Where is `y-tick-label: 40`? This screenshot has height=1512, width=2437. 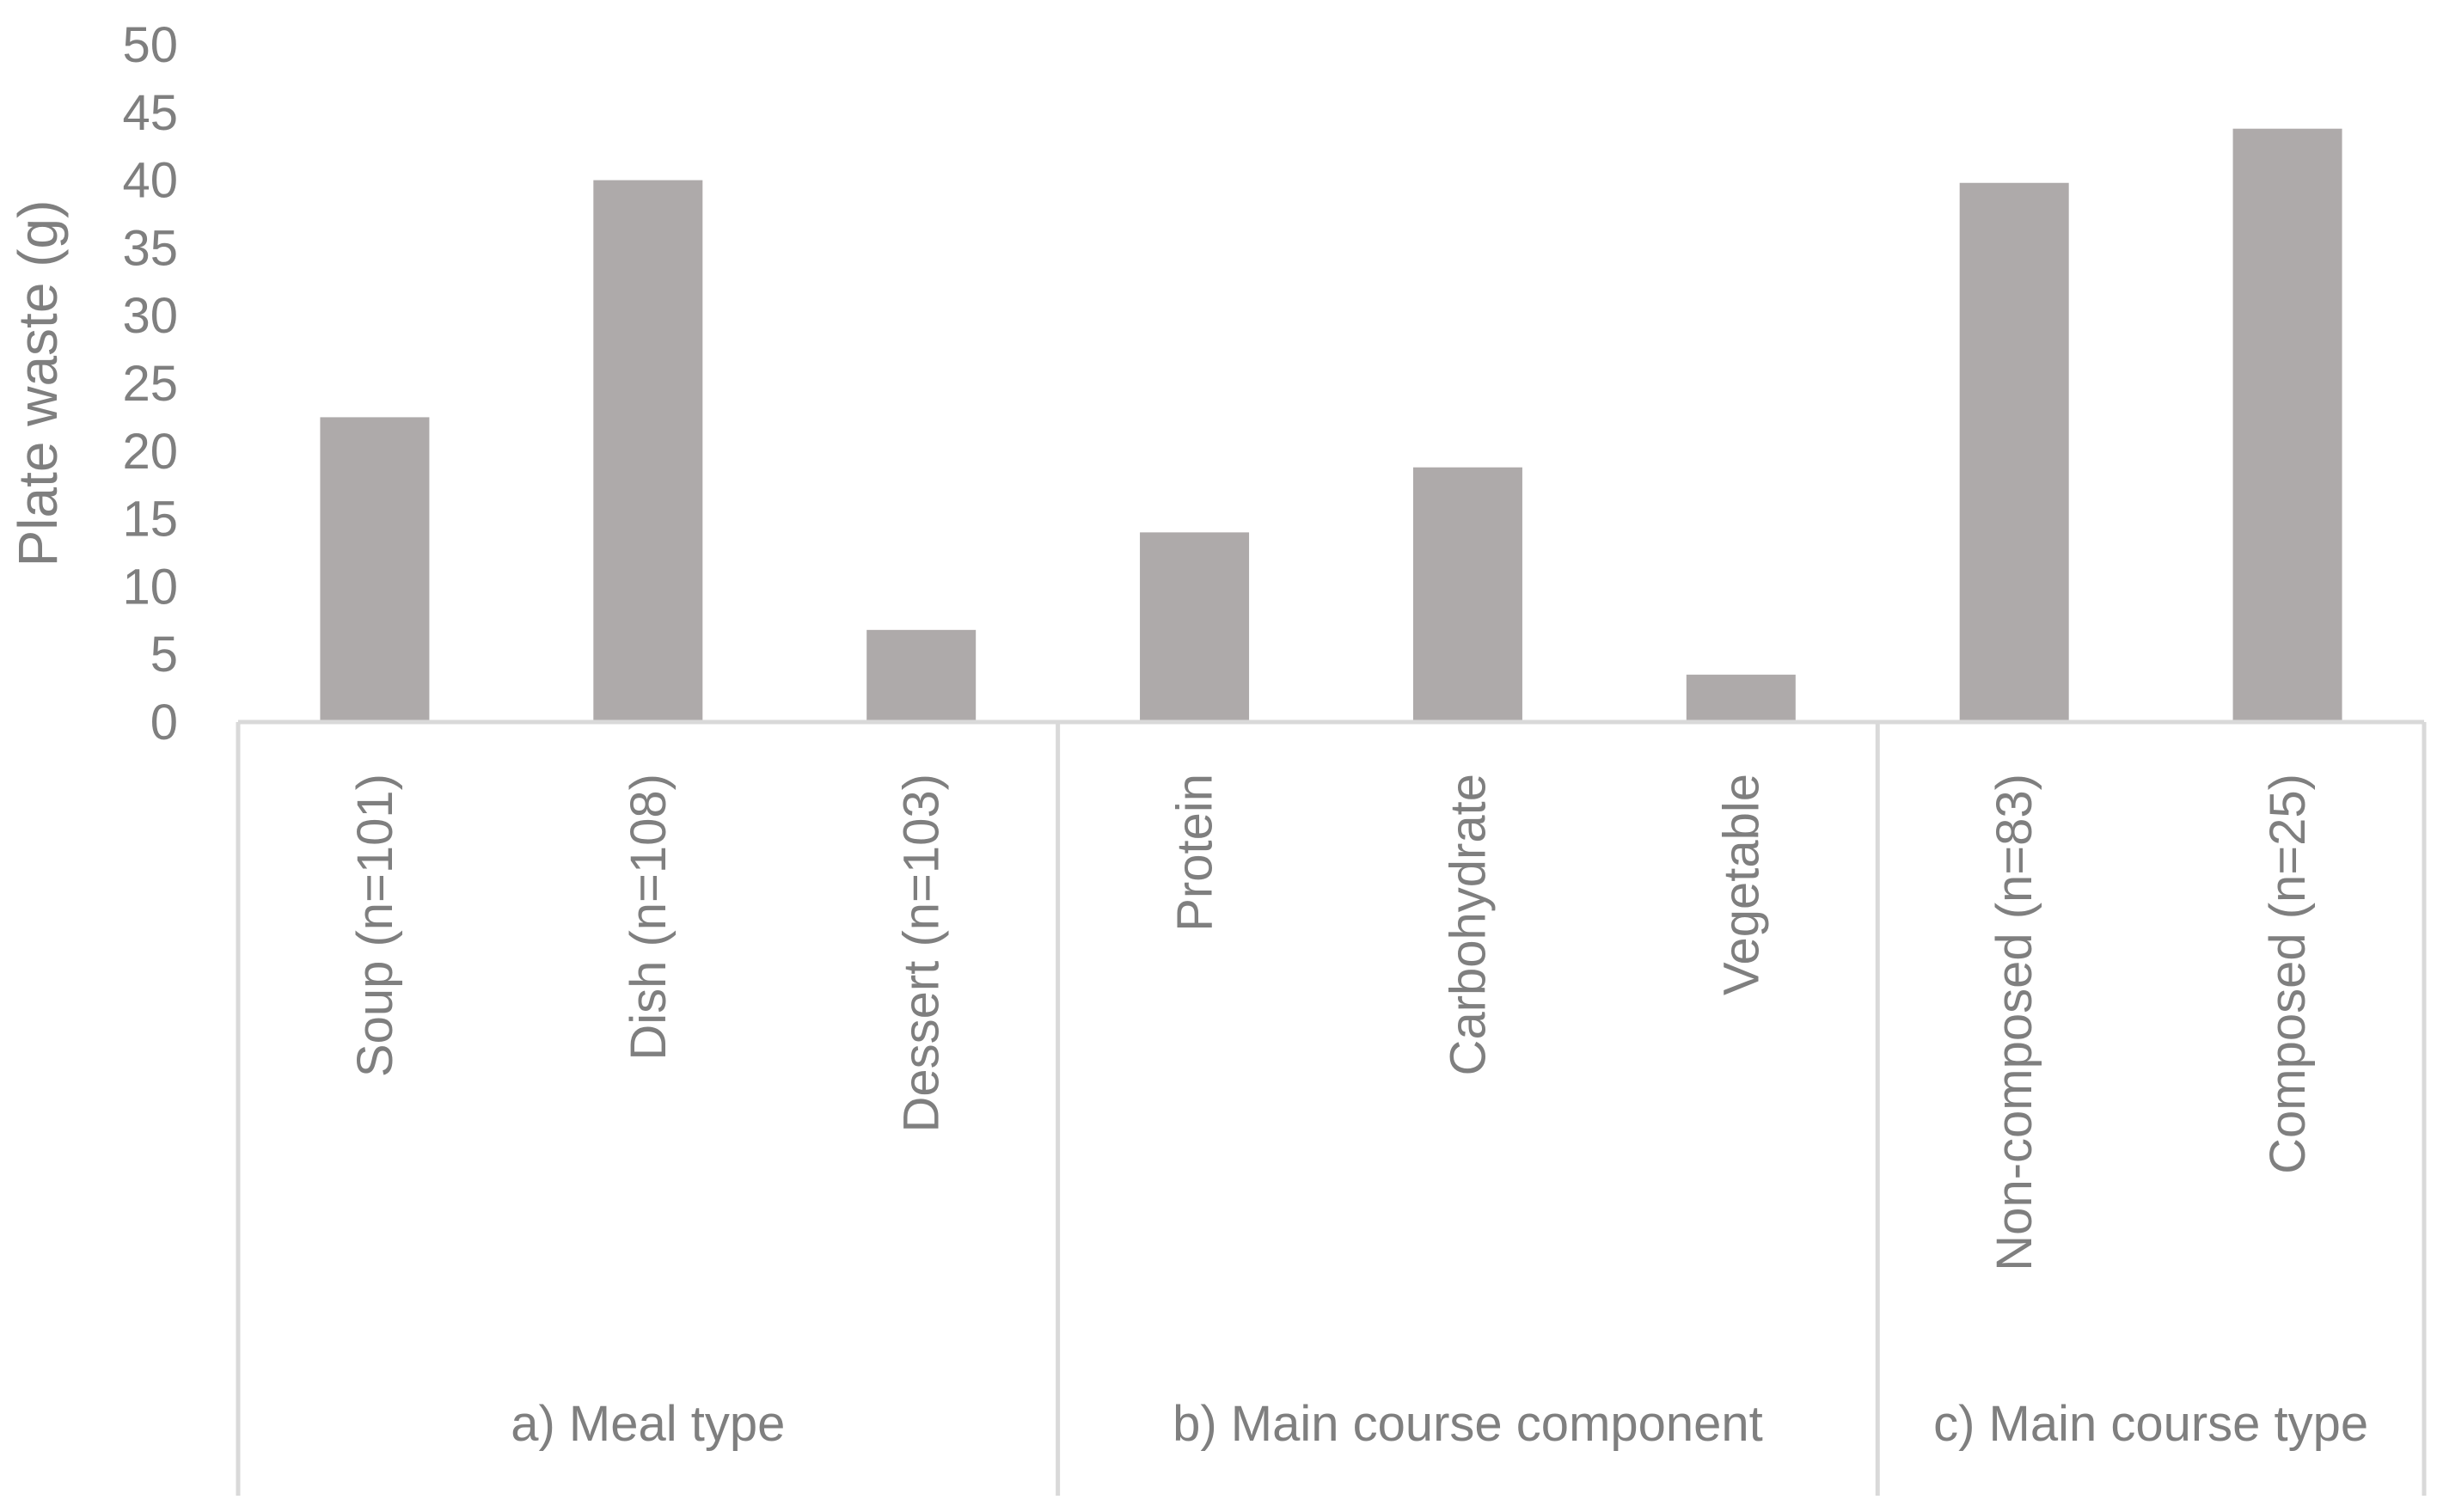
y-tick-label: 40 is located at coordinates (150, 181).